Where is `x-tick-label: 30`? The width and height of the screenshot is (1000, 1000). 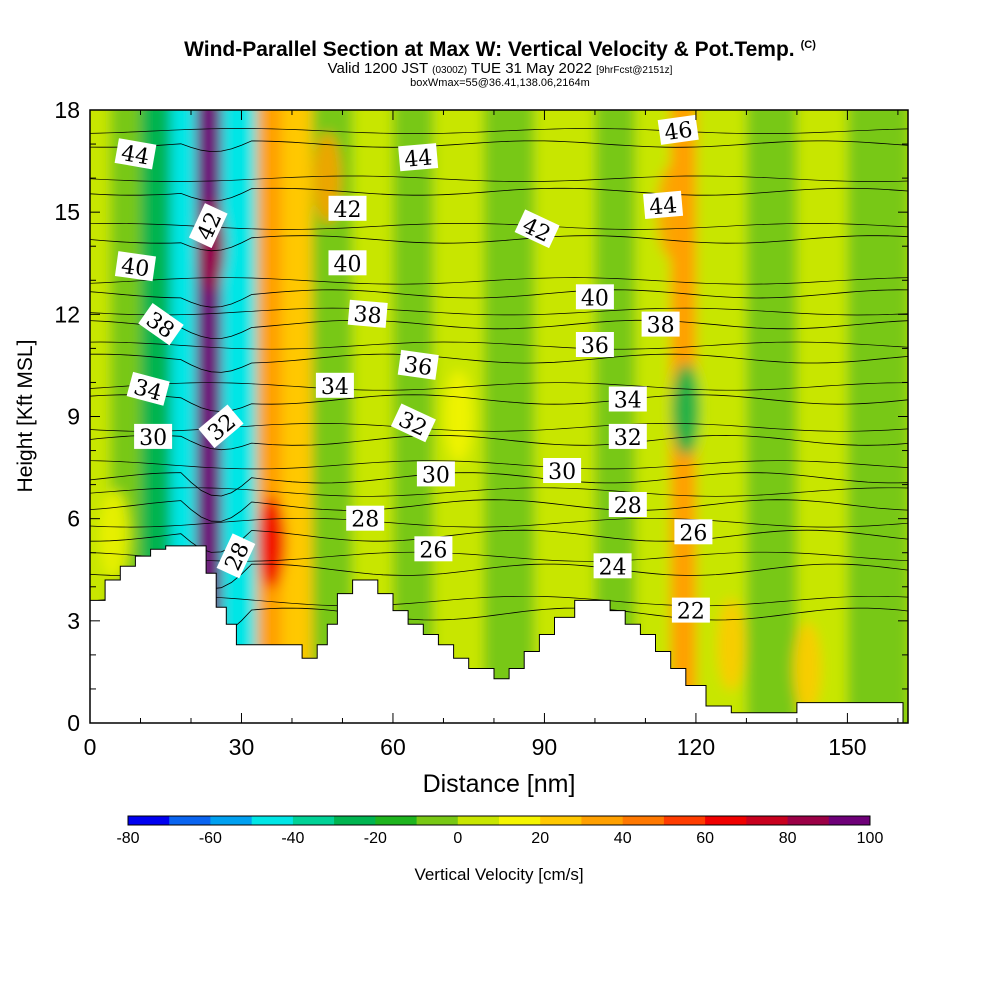
x-tick-label: 30 is located at coordinates (242, 747).